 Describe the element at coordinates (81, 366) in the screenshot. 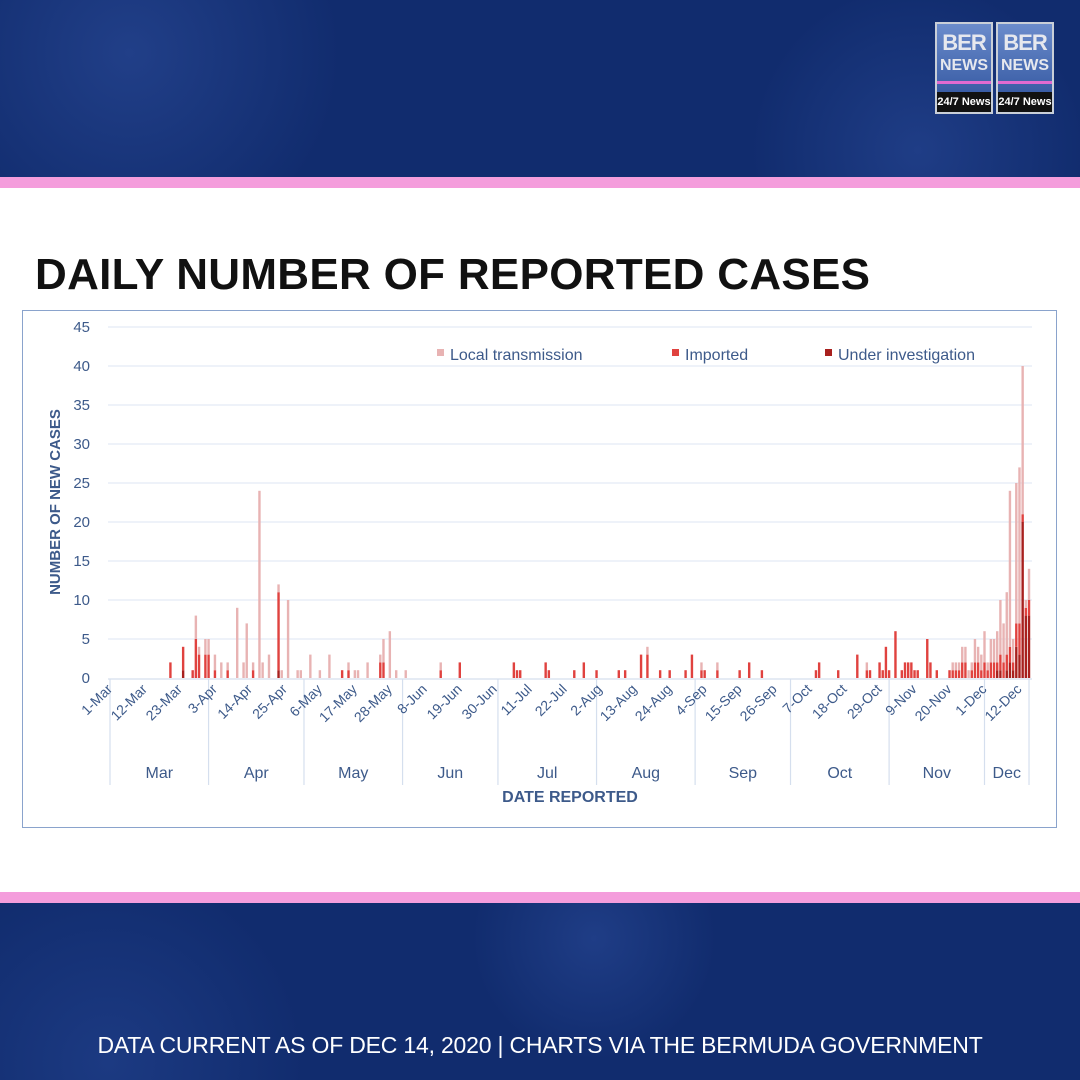

I see `y-tick-label: 40` at that location.